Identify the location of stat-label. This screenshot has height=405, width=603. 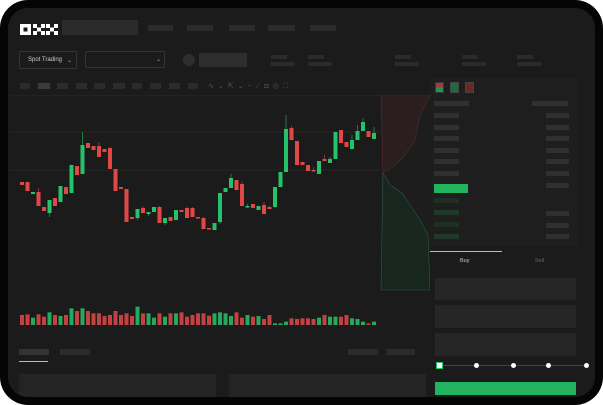
(470, 57).